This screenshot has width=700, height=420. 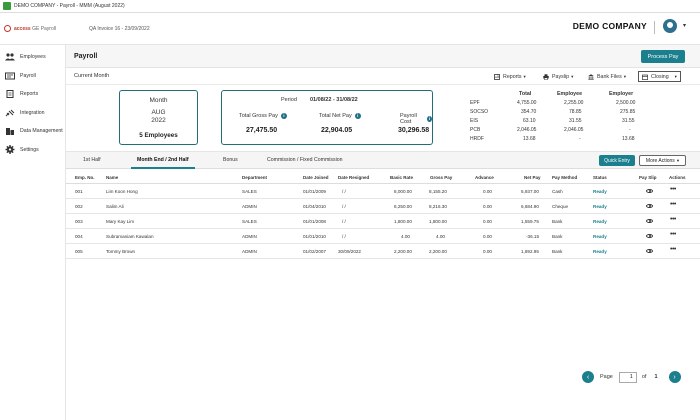 I want to click on employee-name: Tommy Brown, so click(x=121, y=251).